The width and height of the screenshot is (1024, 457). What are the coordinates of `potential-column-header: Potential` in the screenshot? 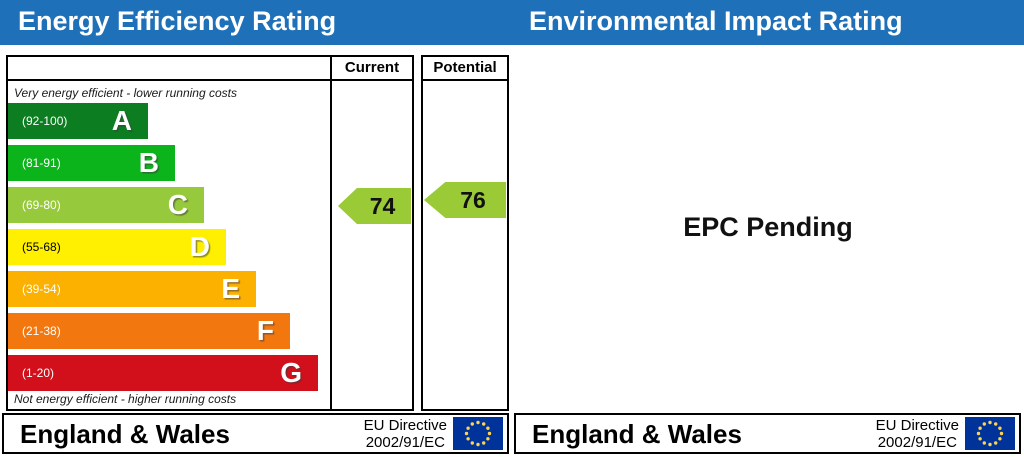 It's located at (465, 67).